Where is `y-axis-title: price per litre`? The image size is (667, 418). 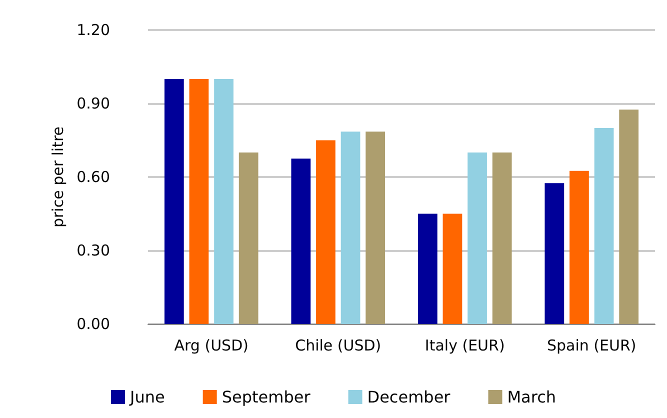
y-axis-title: price per litre is located at coordinates (58, 177).